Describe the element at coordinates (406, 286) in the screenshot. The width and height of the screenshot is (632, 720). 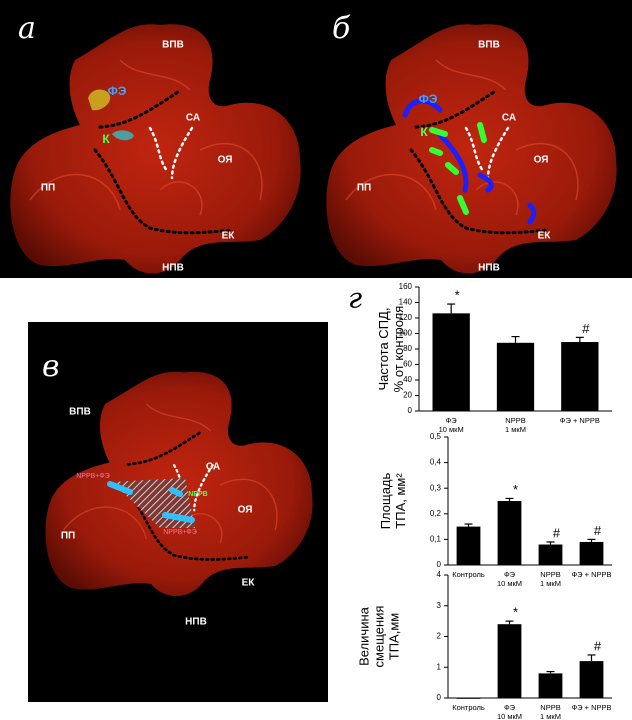
I see `y-tick-label: 160` at that location.